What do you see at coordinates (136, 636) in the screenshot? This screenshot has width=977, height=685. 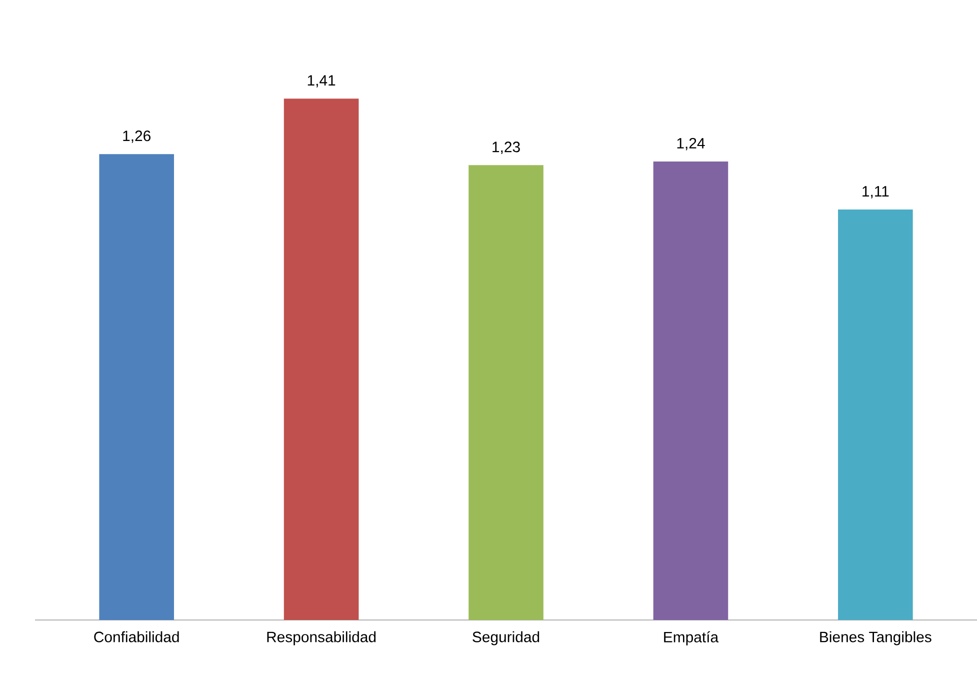 I see `x-tick-label: Confiabilidad` at bounding box center [136, 636].